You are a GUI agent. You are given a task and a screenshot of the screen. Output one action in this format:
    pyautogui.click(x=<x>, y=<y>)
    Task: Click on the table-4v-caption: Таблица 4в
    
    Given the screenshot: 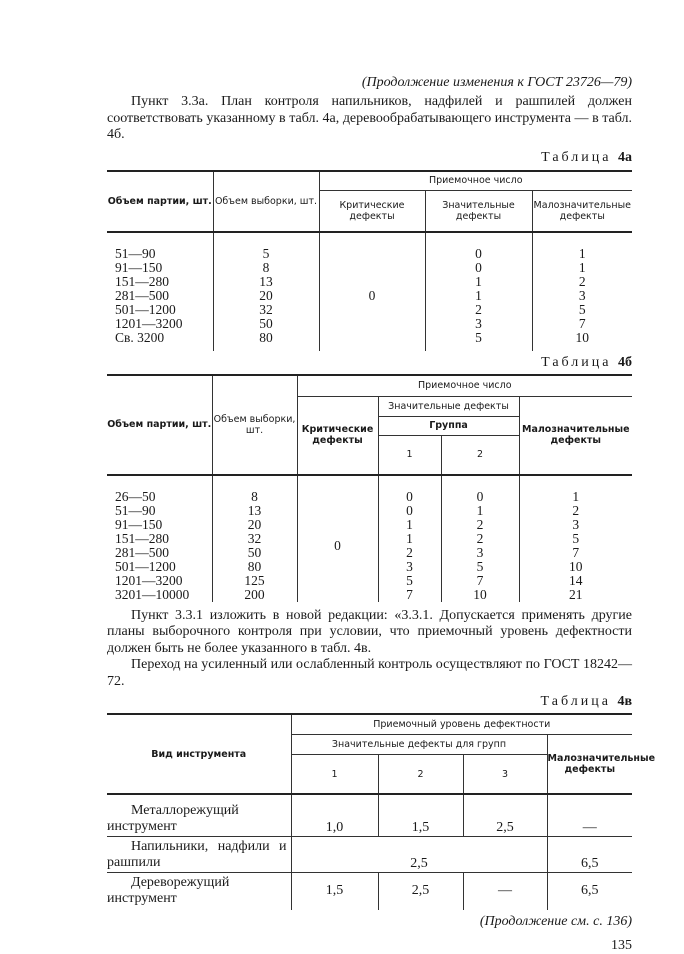 What is the action you would take?
    pyautogui.click(x=586, y=701)
    